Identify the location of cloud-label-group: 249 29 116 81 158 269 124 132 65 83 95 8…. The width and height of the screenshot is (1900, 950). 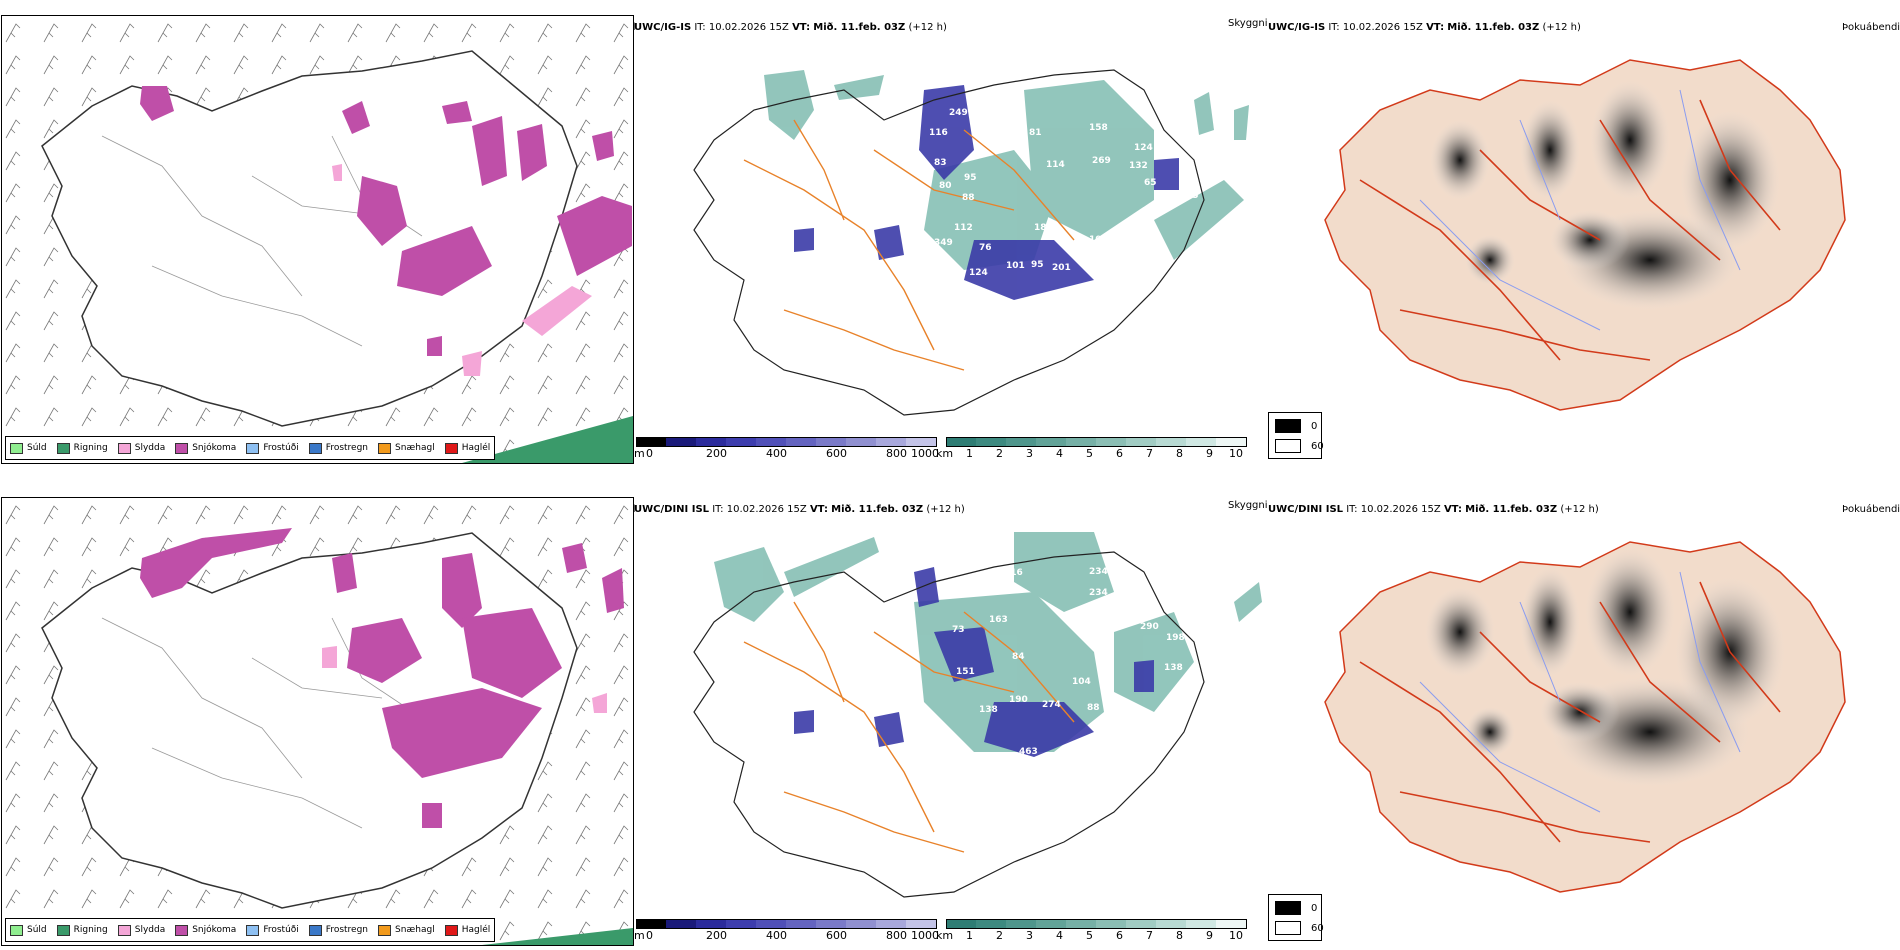
(1064, 193).